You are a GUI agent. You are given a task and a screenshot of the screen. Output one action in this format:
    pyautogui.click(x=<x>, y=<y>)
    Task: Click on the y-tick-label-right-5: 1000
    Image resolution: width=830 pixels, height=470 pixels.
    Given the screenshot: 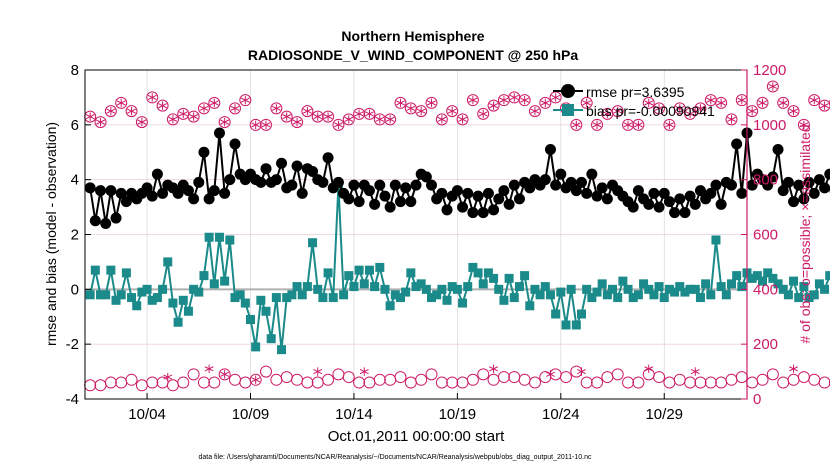 What is the action you would take?
    pyautogui.click(x=769, y=125)
    